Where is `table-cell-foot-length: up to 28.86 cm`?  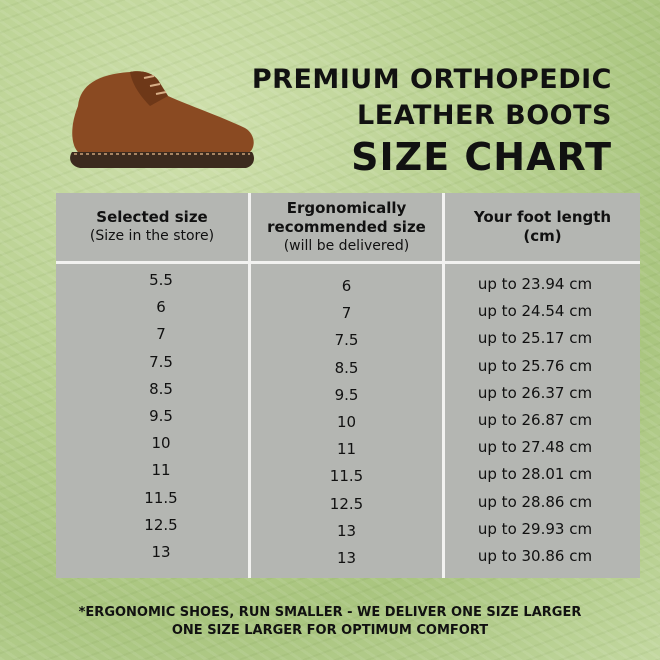 table-cell-foot-length: up to 28.86 cm is located at coordinates (535, 501).